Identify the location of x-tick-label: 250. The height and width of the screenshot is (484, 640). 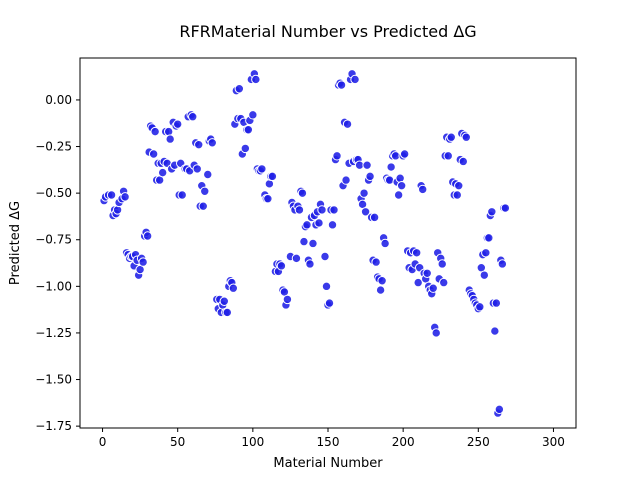
(478, 442).